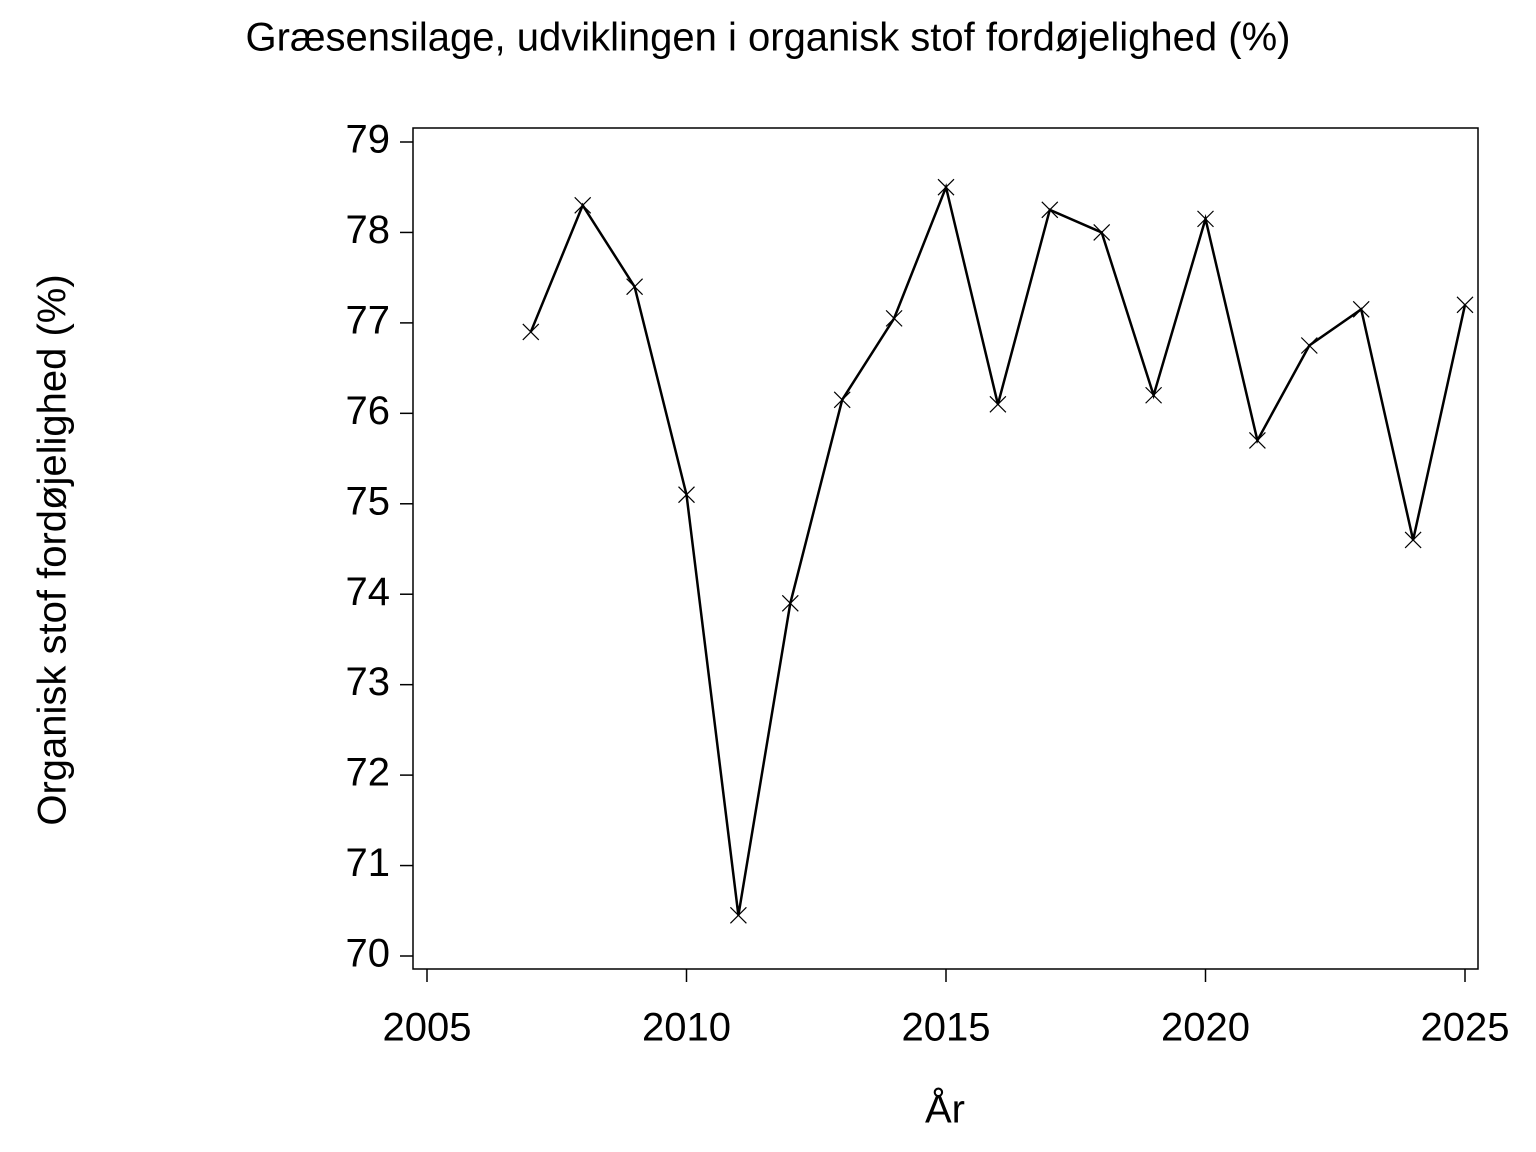 The width and height of the screenshot is (1536, 1152). What do you see at coordinates (53, 549) in the screenshot?
I see `y-axis-label: Organisk stof fordøjelighed (%)` at bounding box center [53, 549].